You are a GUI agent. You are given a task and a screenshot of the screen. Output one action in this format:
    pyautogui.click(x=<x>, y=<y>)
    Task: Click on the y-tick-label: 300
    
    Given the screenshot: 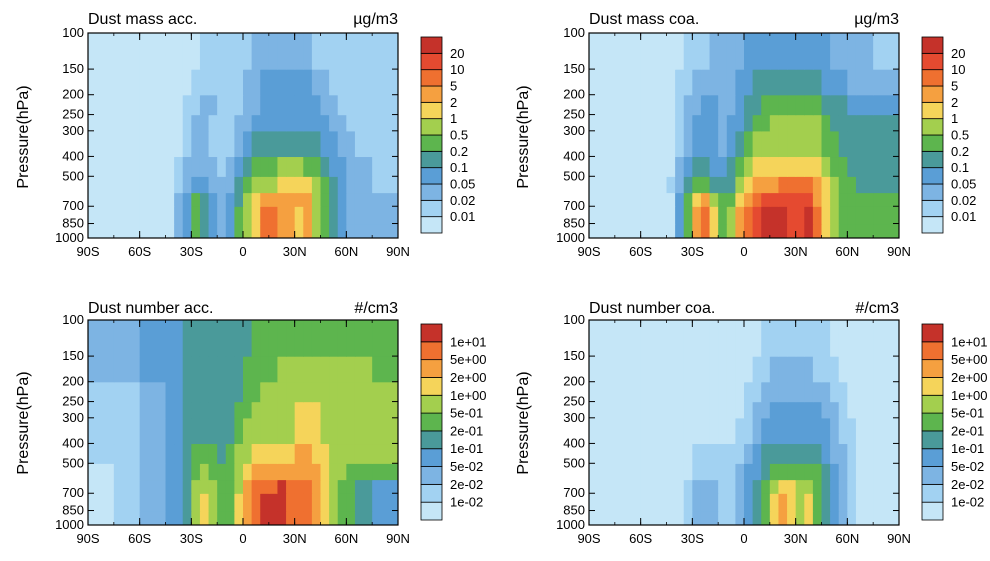 What is the action you would take?
    pyautogui.click(x=574, y=417)
    